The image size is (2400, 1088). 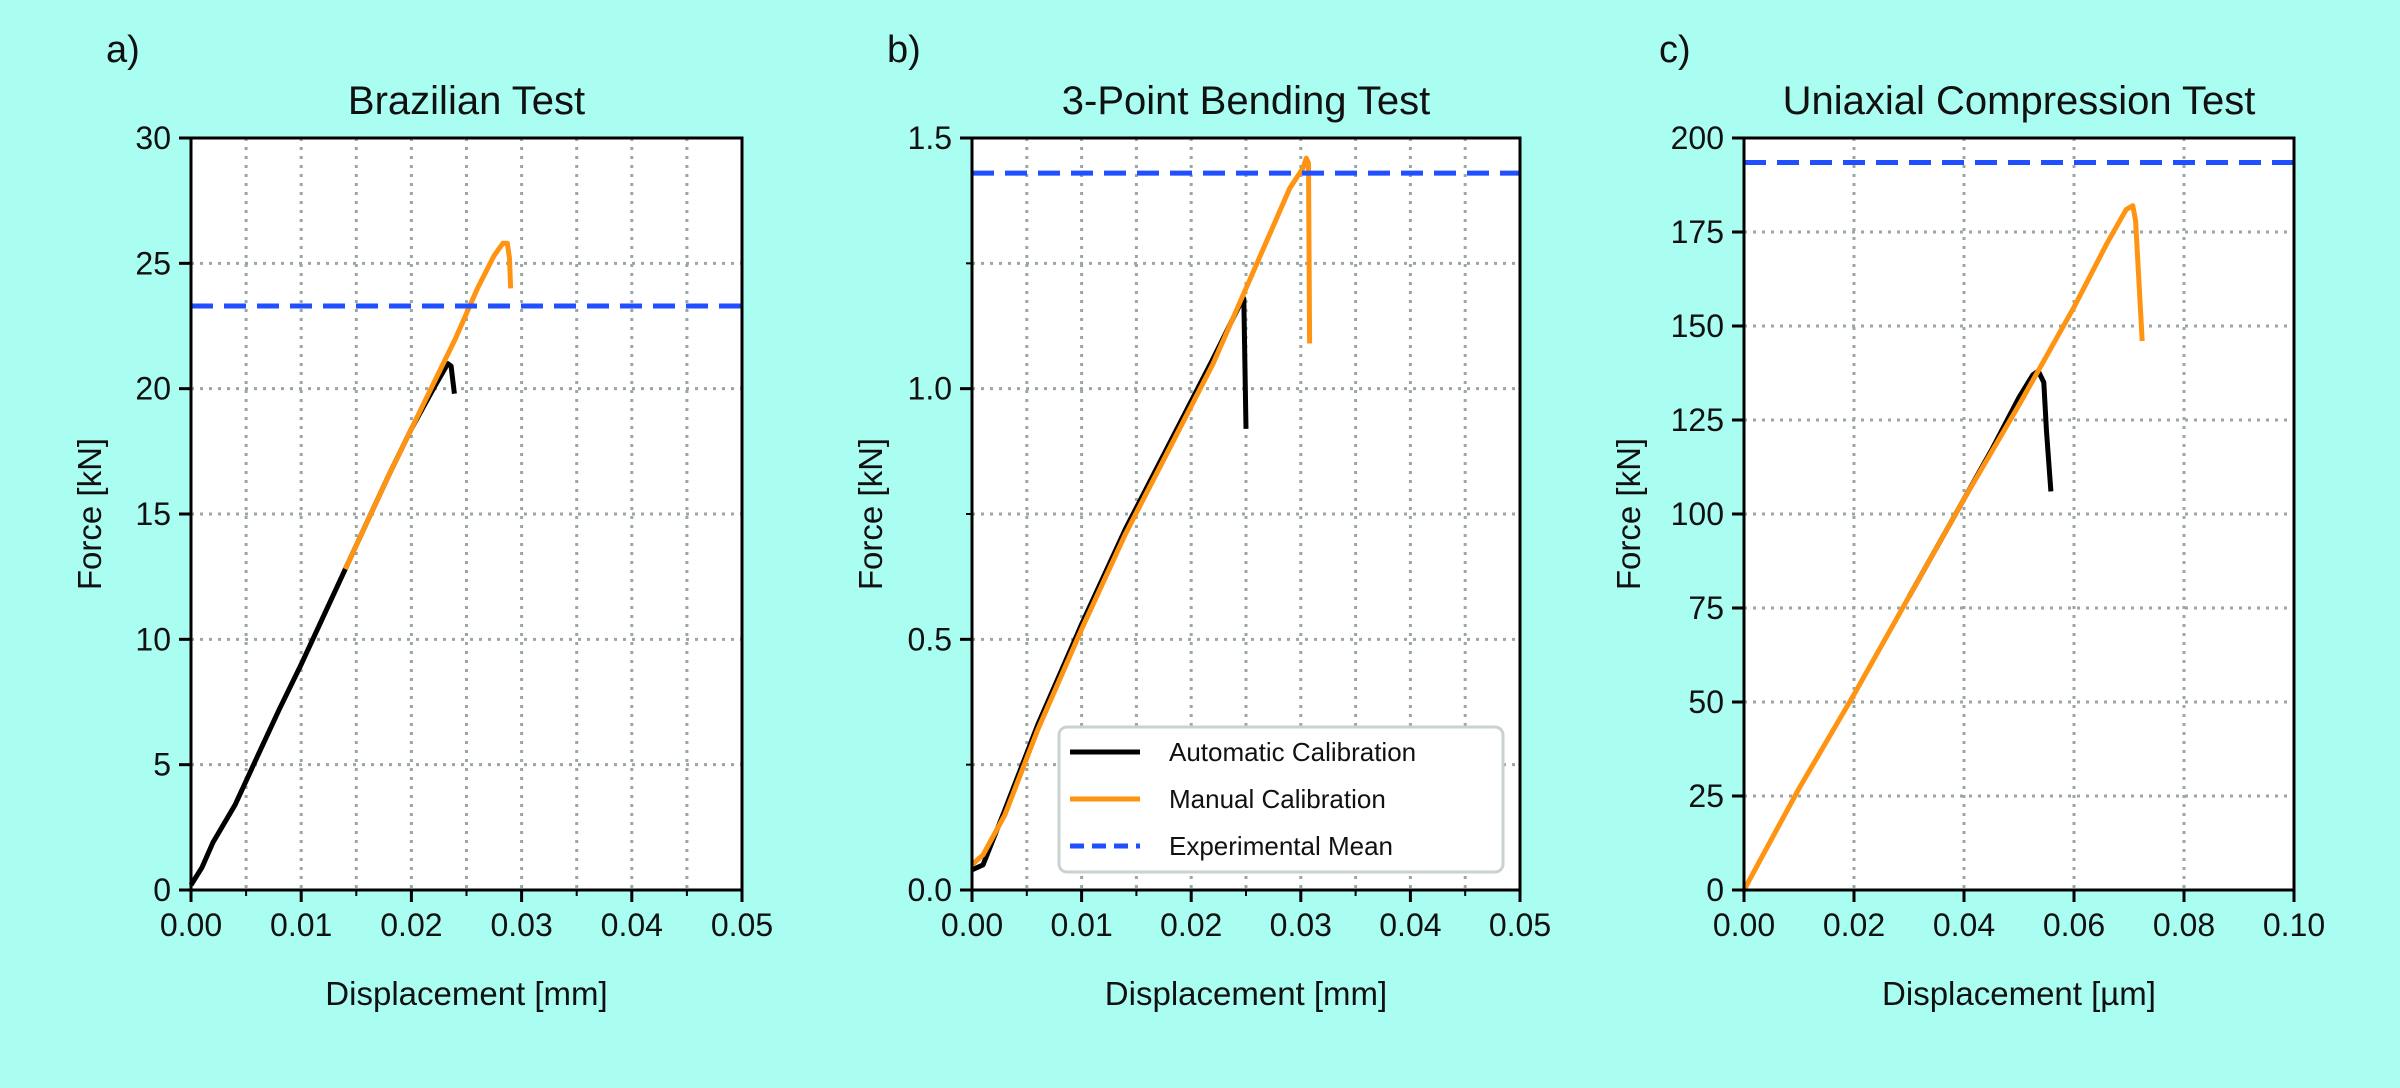 I want to click on panel-label: b), so click(x=904, y=50).